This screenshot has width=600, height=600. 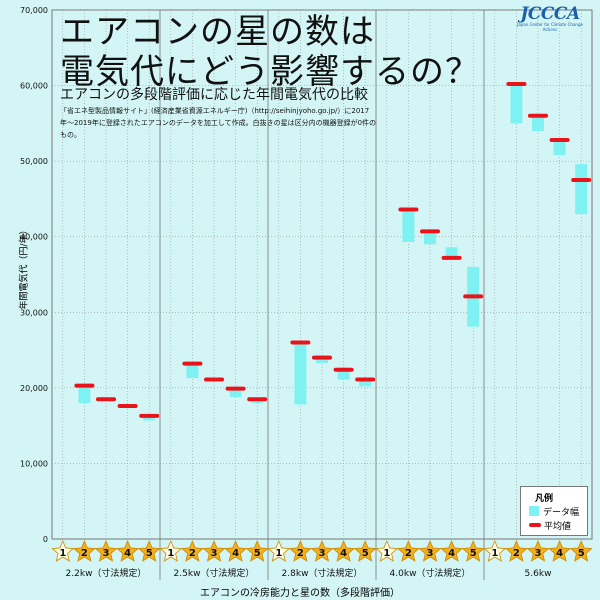 What do you see at coordinates (538, 574) in the screenshot?
I see `group-label: 5.6kw` at bounding box center [538, 574].